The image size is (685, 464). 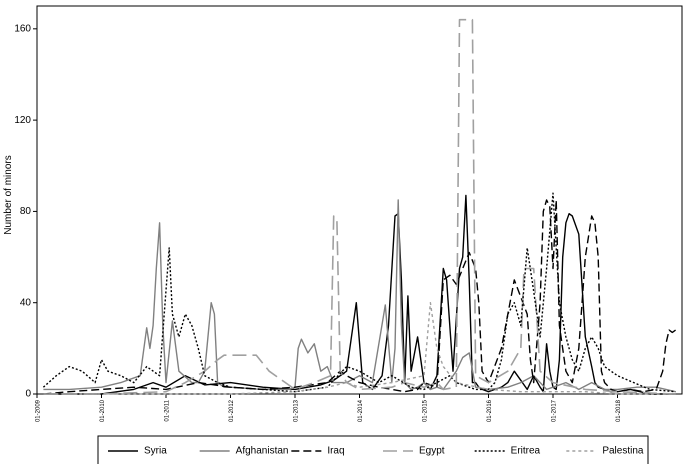 I want to click on x-tick-label: 01-2013, so click(x=297, y=410).